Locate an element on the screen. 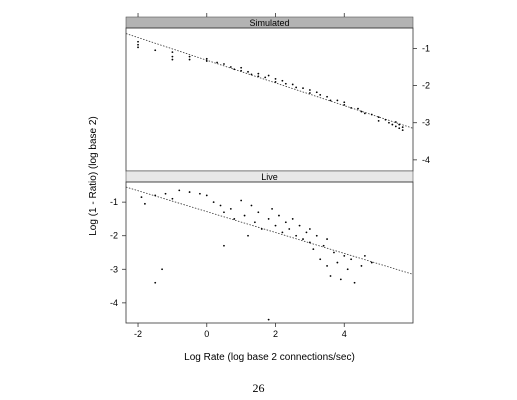 This screenshot has height=400, width=517. y-tick-label: -4 is located at coordinates (426, 160).